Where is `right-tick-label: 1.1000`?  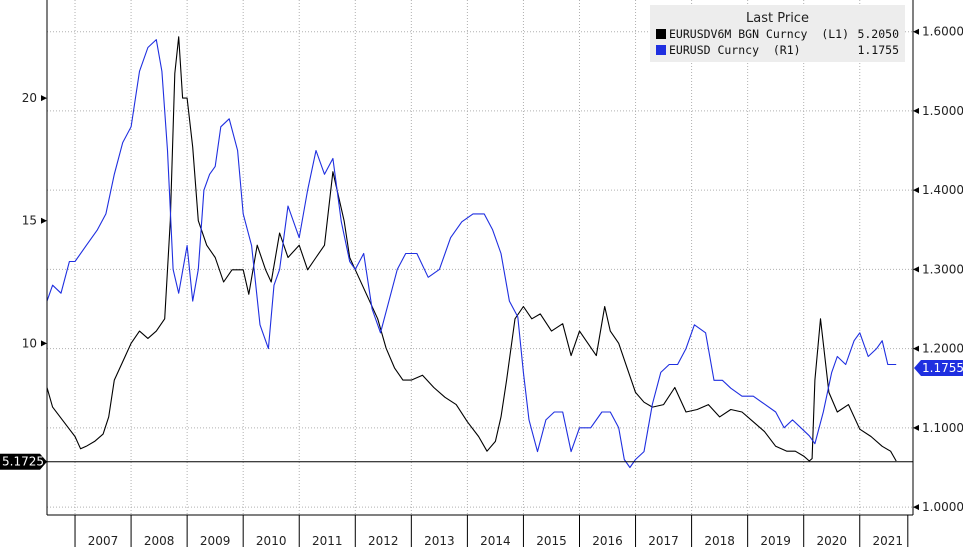 right-tick-label: 1.1000 is located at coordinates (942, 428).